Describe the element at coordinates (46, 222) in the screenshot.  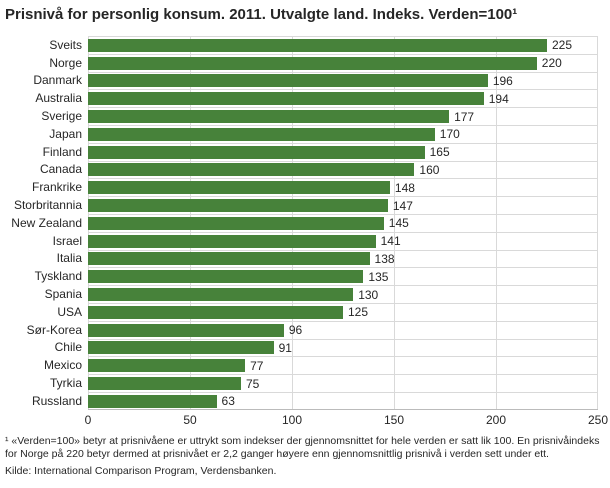
I see `category-label: New Zealand` at that location.